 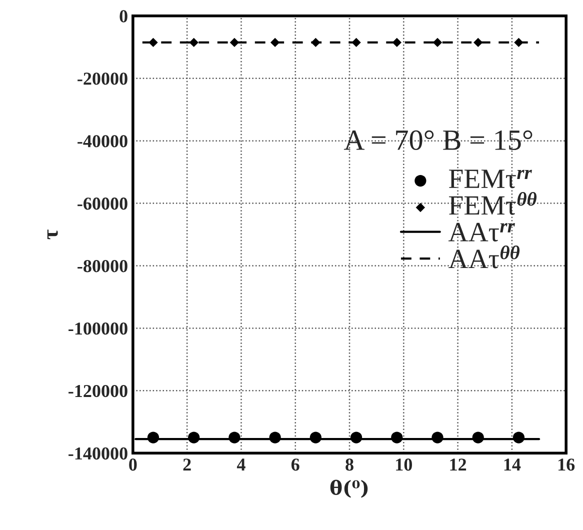 What do you see at coordinates (349, 489) in the screenshot?
I see `x-axis-title: θ(⁰)` at bounding box center [349, 489].